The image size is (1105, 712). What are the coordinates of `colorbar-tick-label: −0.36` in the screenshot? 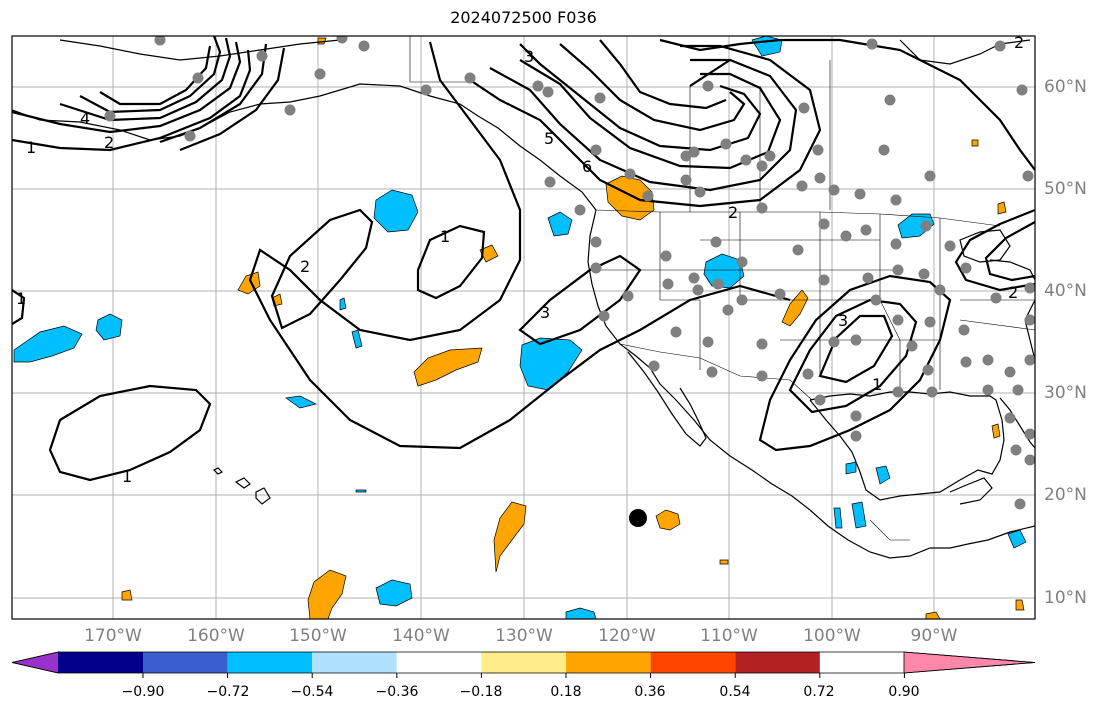 It's located at (397, 692).